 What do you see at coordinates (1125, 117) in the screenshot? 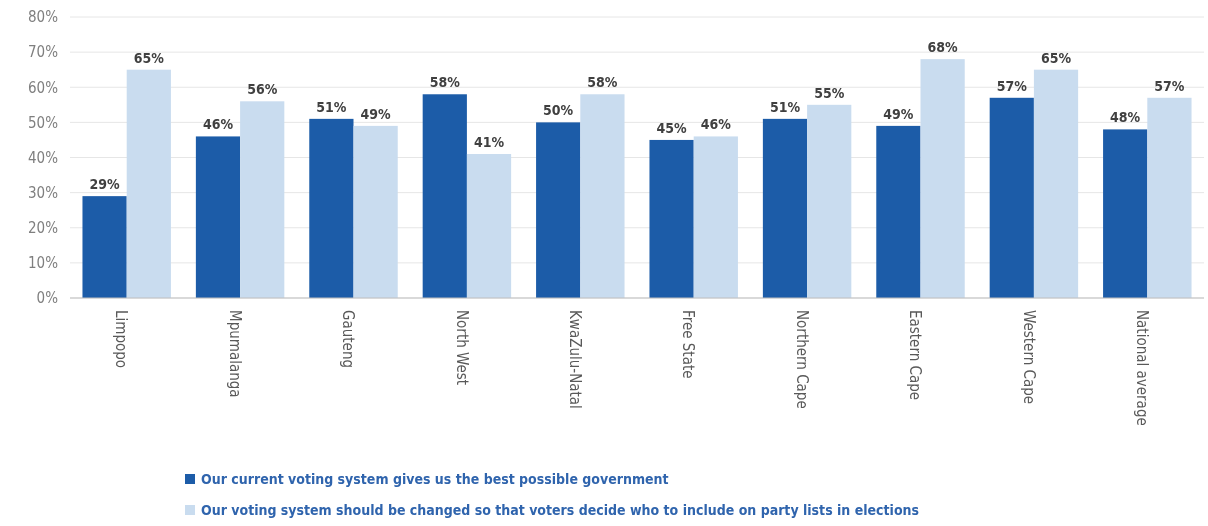
I see `data-label: 48%` at bounding box center [1125, 117].